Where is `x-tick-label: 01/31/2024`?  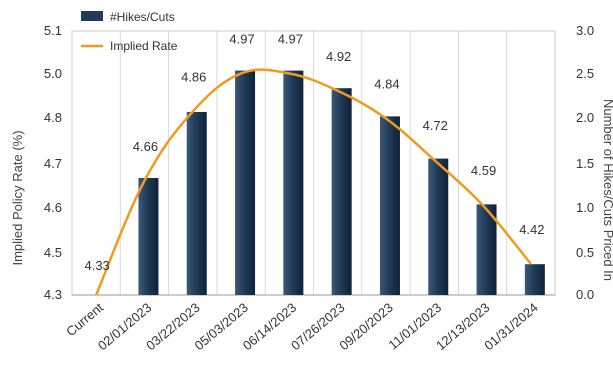
x-tick-label: 01/31/2024 is located at coordinates (510, 326).